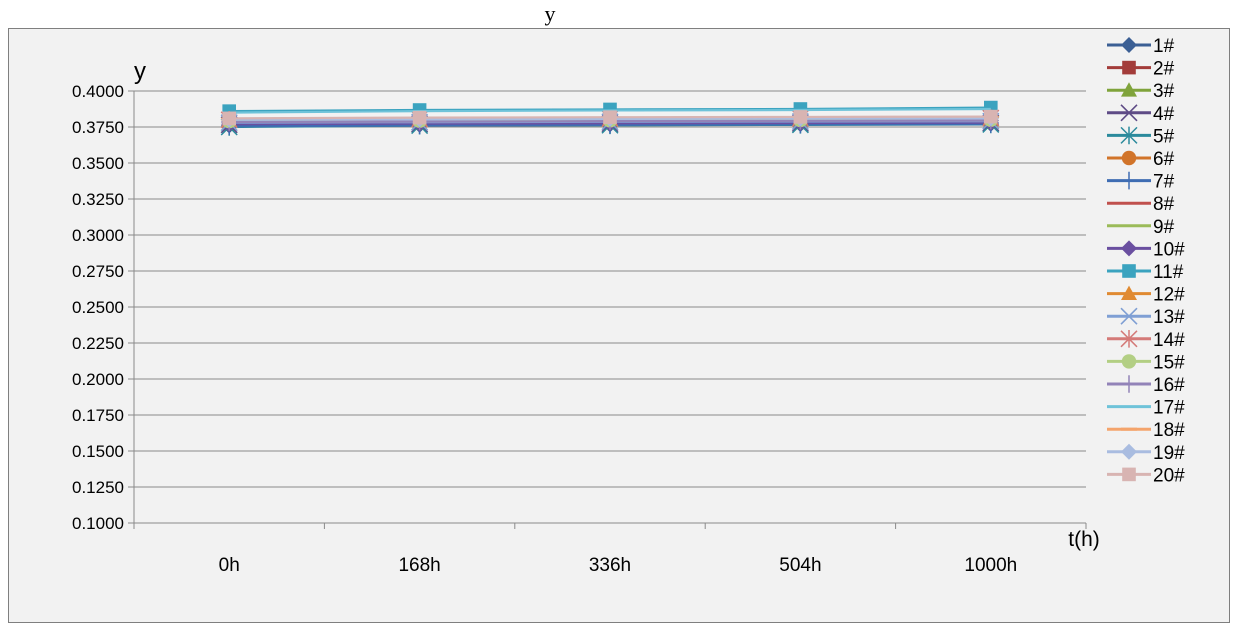 This screenshot has height=624, width=1237. I want to click on y-tick-label: 0.3500, so click(98, 163).